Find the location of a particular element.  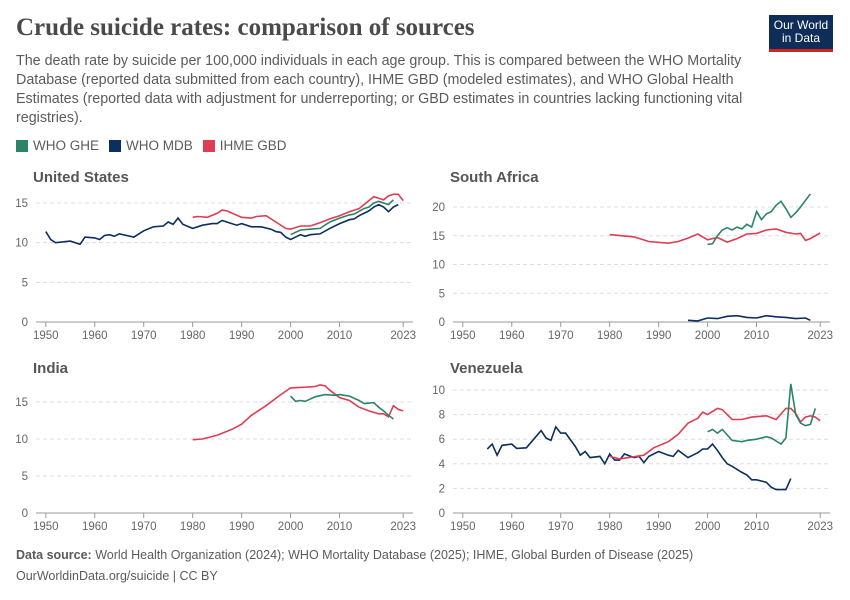

legend-item-who-mdb: WHO MDB is located at coordinates (151, 145).